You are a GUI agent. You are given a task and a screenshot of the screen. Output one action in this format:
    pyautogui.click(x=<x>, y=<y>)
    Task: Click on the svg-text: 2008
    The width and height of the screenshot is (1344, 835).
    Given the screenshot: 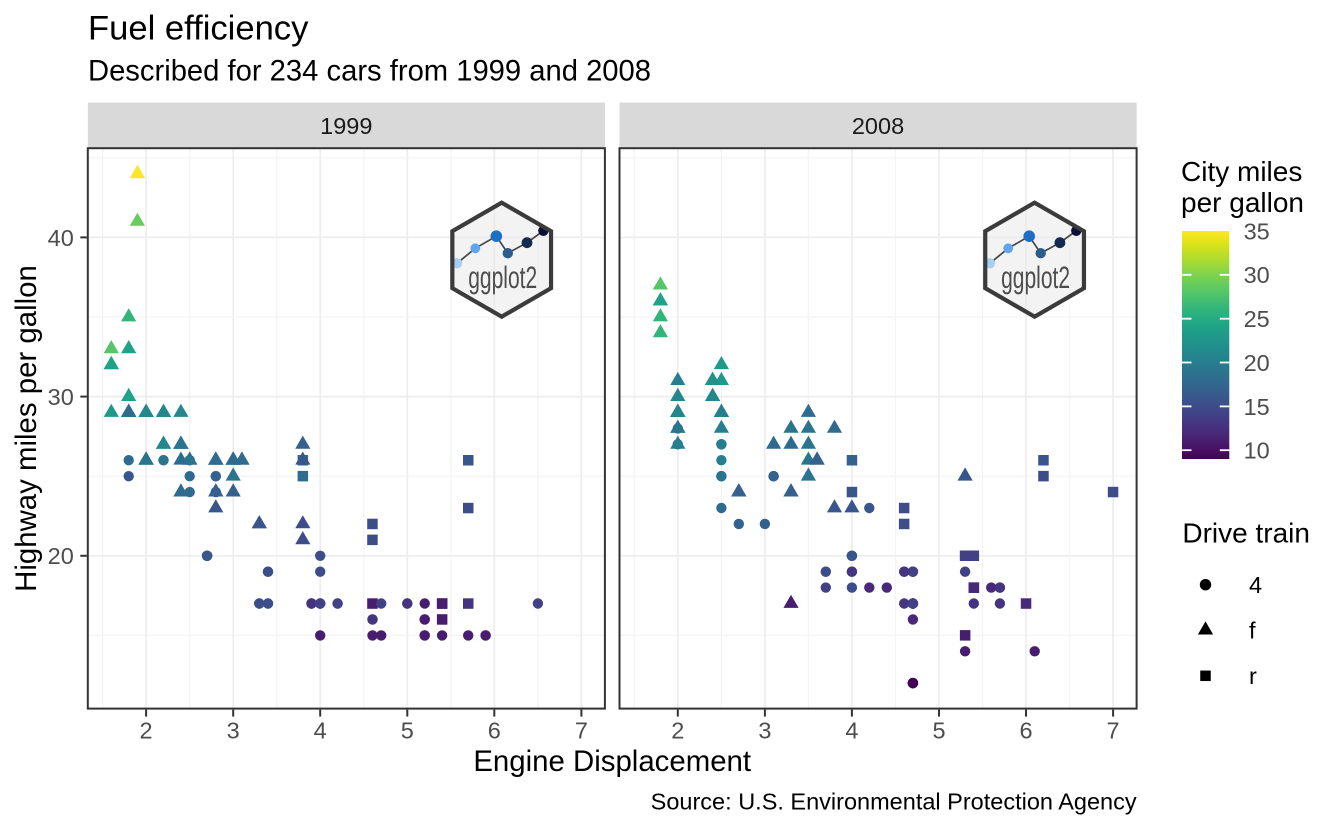 What is the action you would take?
    pyautogui.click(x=878, y=126)
    